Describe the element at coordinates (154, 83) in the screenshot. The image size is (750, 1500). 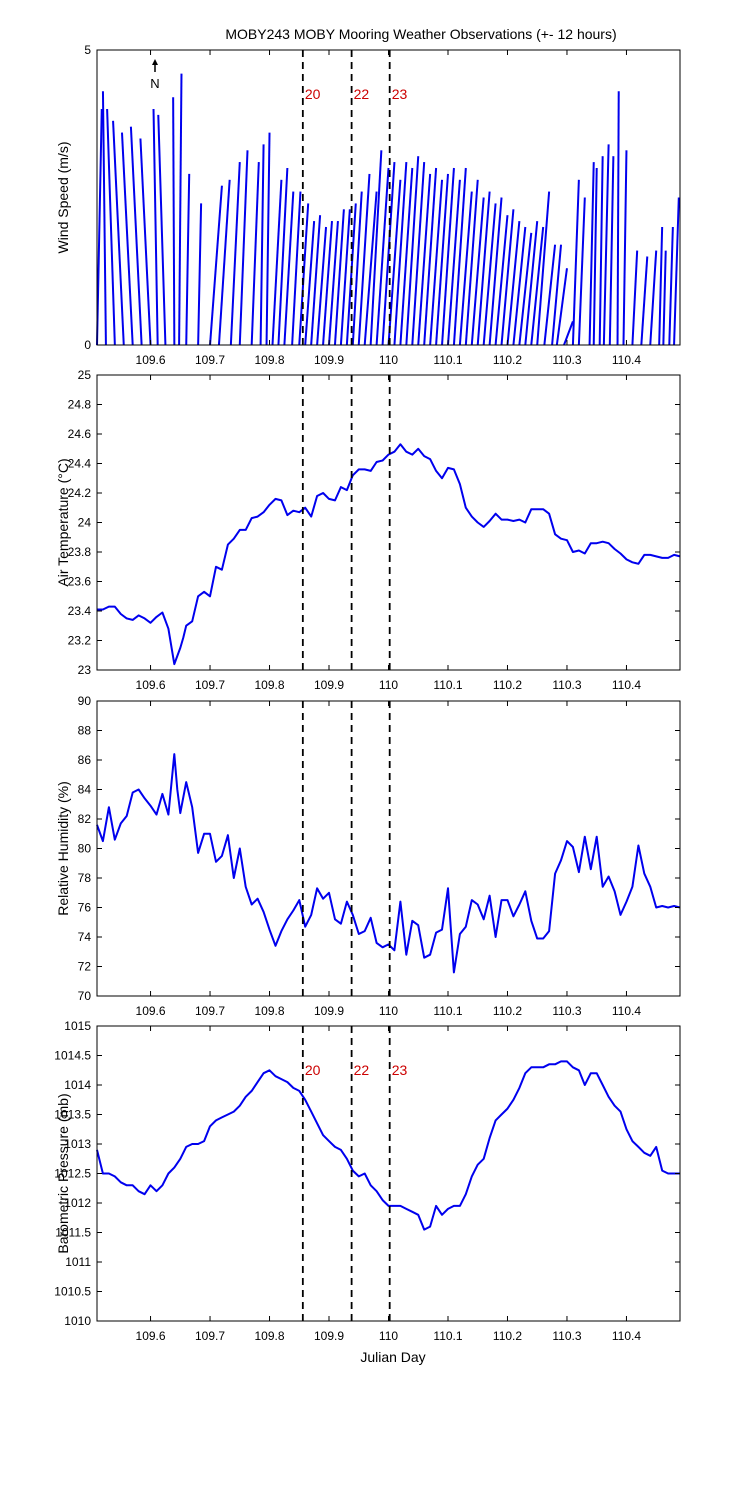
I see `north-label: N` at that location.